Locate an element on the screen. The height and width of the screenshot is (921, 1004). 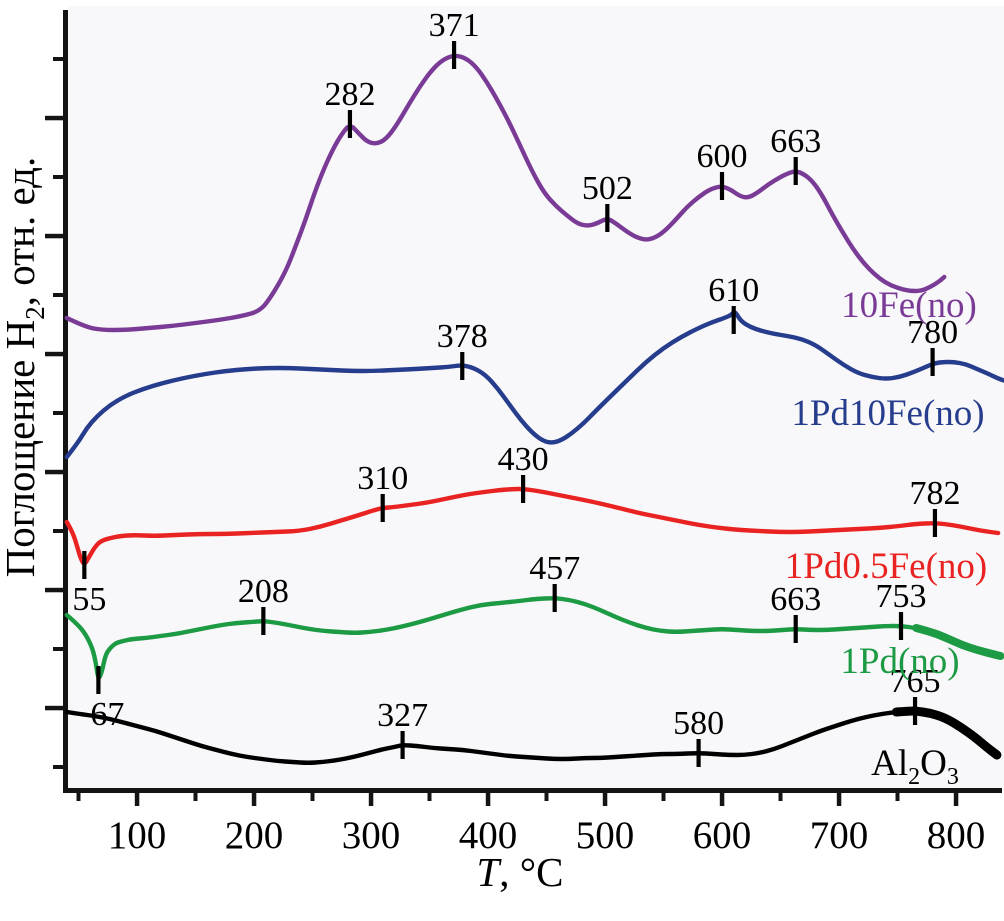
x-axis-tick-label-300: 300 is located at coordinates (371, 835).